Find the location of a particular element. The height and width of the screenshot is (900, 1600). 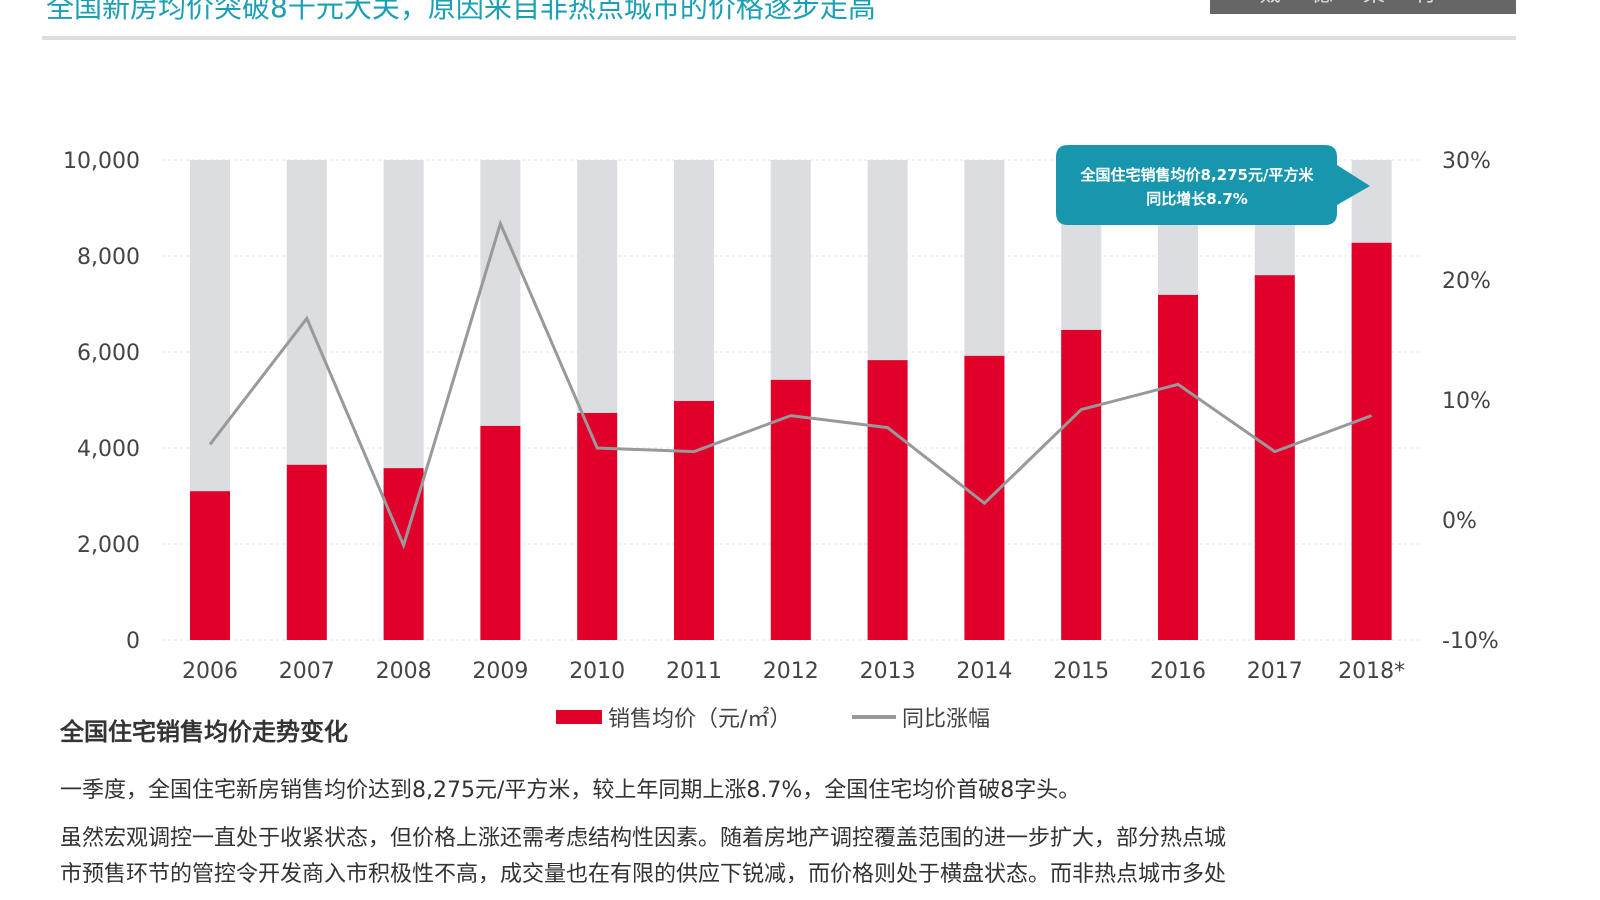

x-tick-label: 2006 is located at coordinates (210, 671).